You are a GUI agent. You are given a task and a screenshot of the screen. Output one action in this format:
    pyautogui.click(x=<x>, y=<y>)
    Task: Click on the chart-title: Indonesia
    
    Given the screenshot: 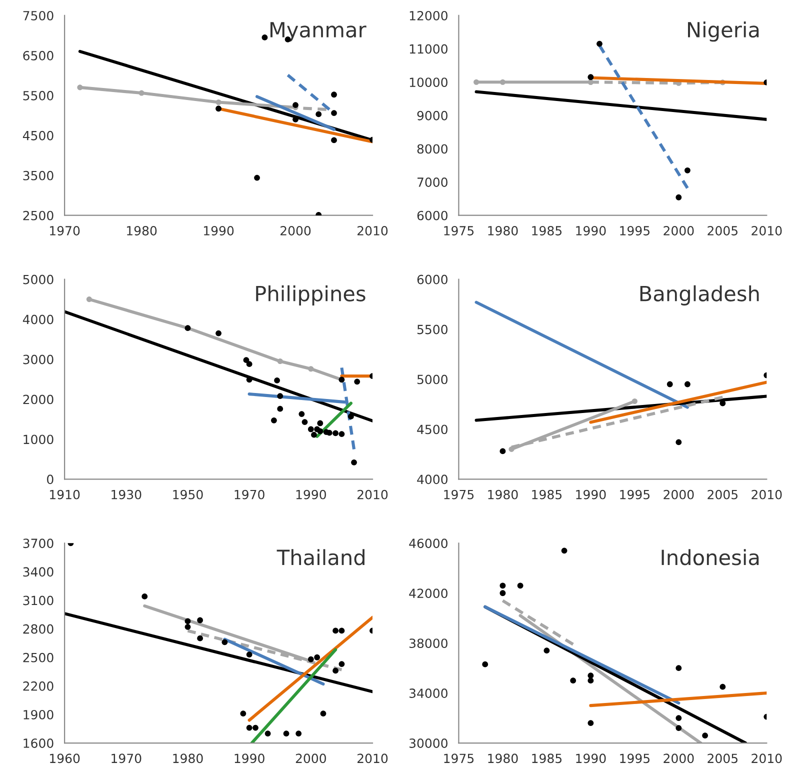 What is the action you would take?
    pyautogui.click(x=710, y=557)
    